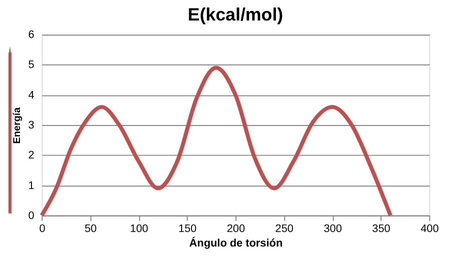 The image size is (459, 277). I want to click on y-tick-label: 3, so click(31, 125).